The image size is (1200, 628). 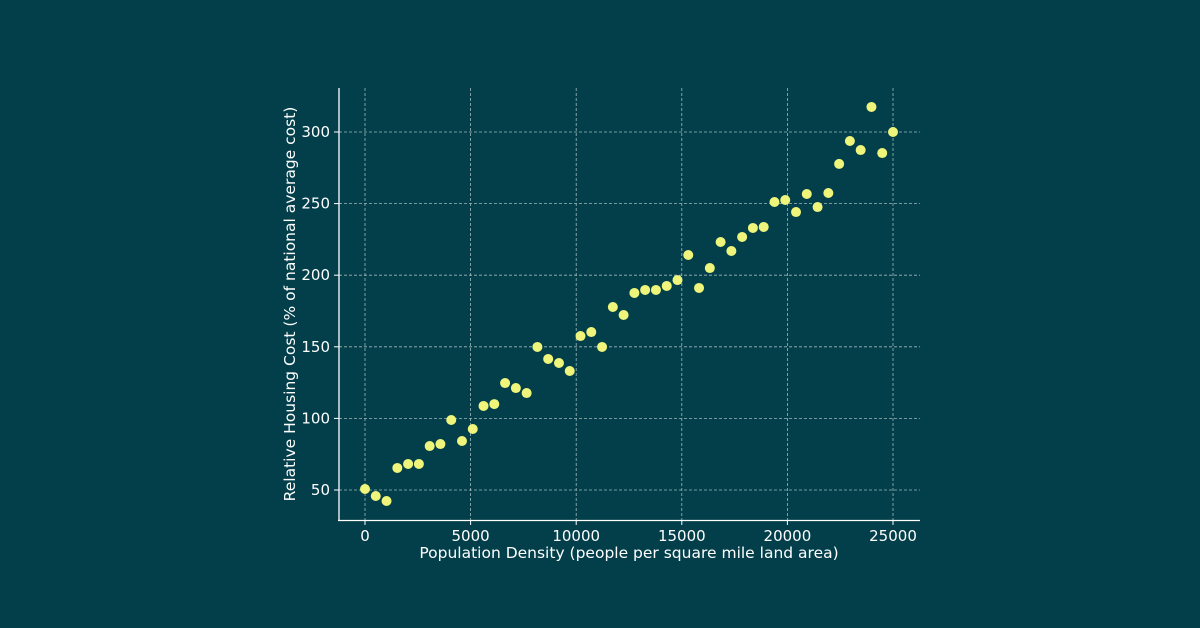 I want to click on x-tick-label: 20000, so click(x=788, y=536).